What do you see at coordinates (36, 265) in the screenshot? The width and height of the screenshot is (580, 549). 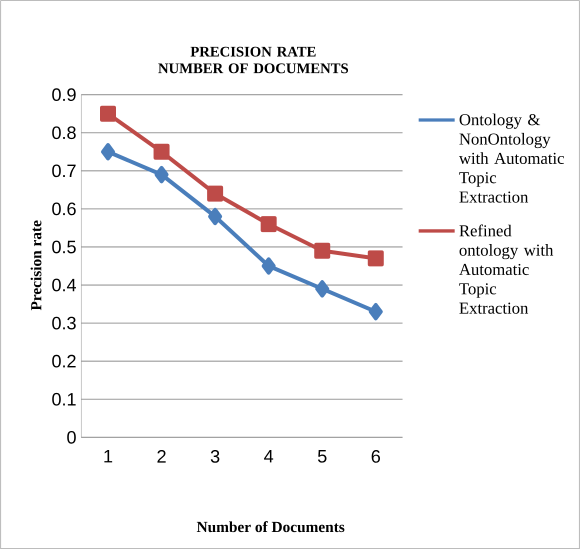 I see `y-axis-title: Precision rate` at bounding box center [36, 265].